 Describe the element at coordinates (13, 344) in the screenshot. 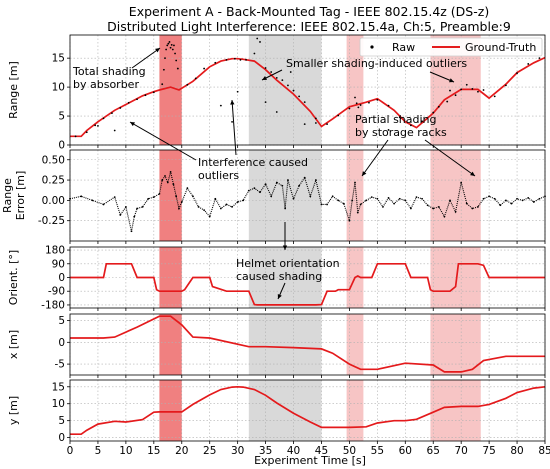

I see `y-axis-label-x: x [m]` at that location.